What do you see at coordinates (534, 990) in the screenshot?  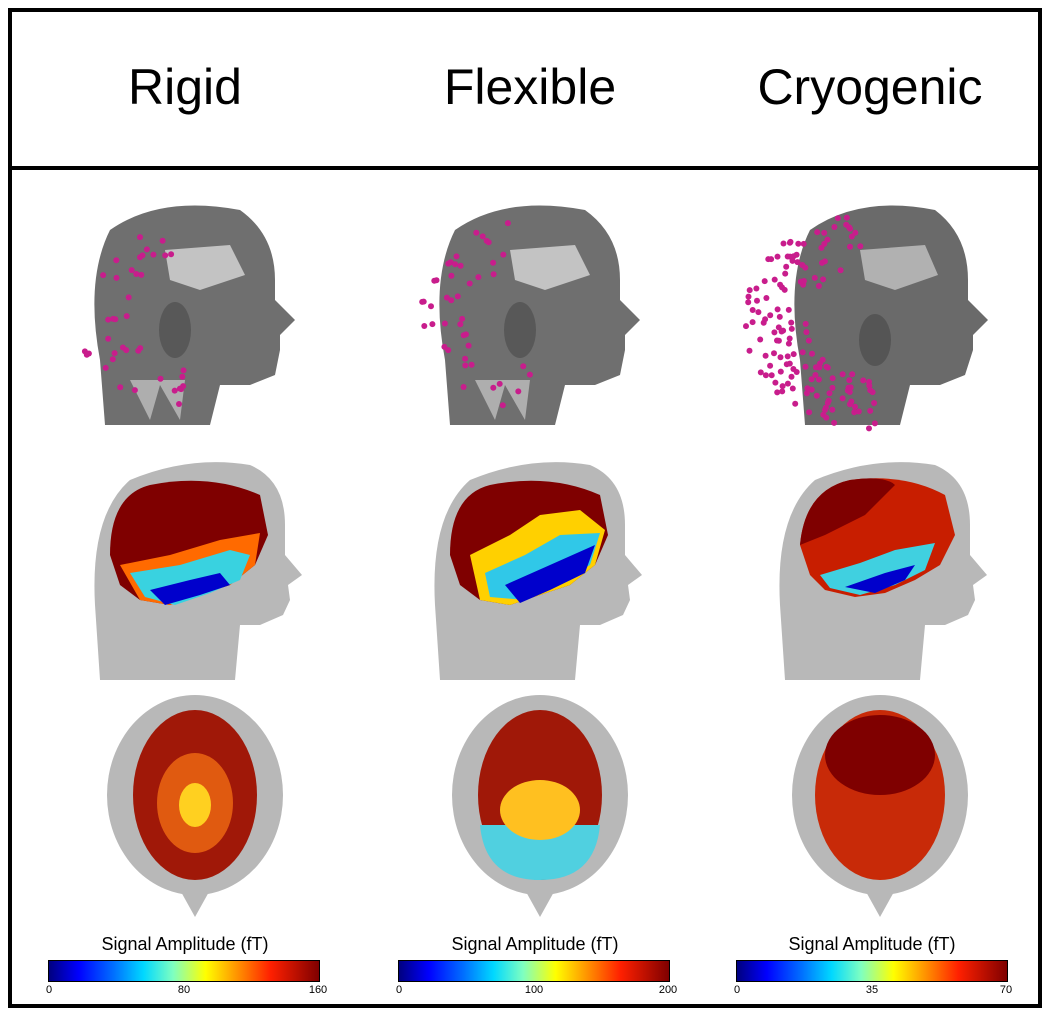 I see `colorbar-tick: 100` at bounding box center [534, 990].